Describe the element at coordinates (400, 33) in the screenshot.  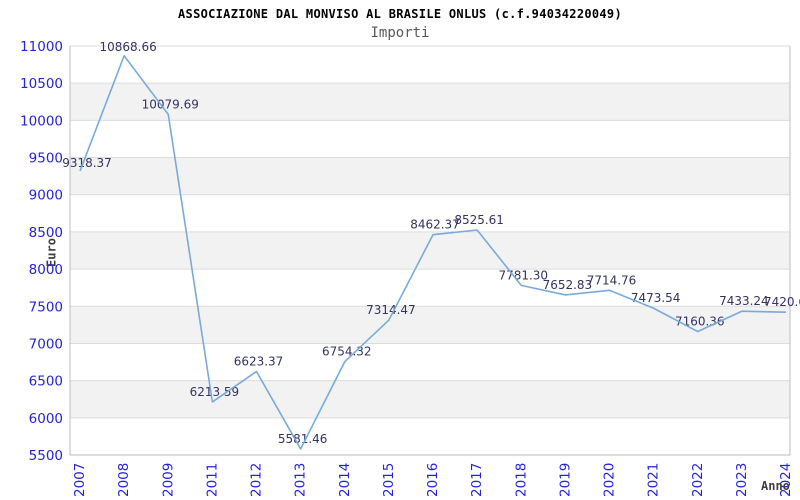
I see `chart-subtitle: Importi` at that location.